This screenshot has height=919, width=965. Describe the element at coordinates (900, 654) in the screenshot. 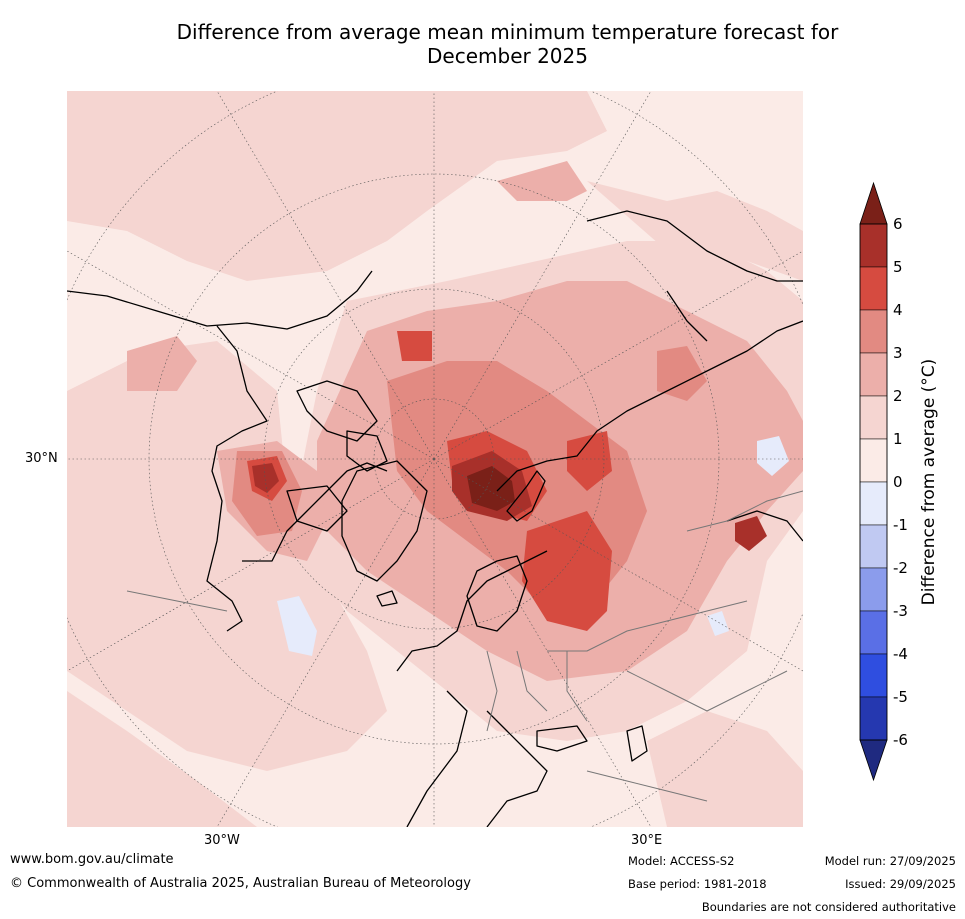

I see `colorbar-tick-minus4: -4` at that location.